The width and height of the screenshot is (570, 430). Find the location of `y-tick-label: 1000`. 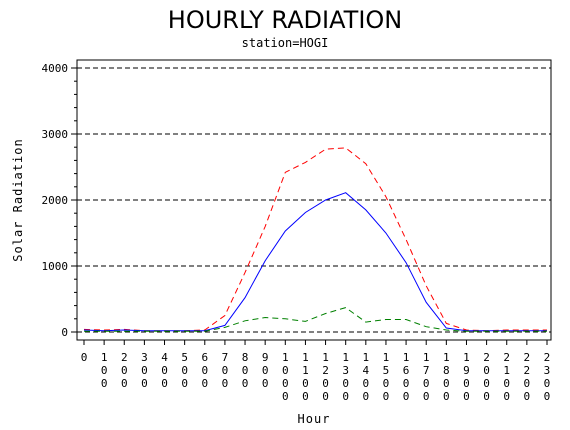

y-tick-label: 1000 is located at coordinates (55, 266).